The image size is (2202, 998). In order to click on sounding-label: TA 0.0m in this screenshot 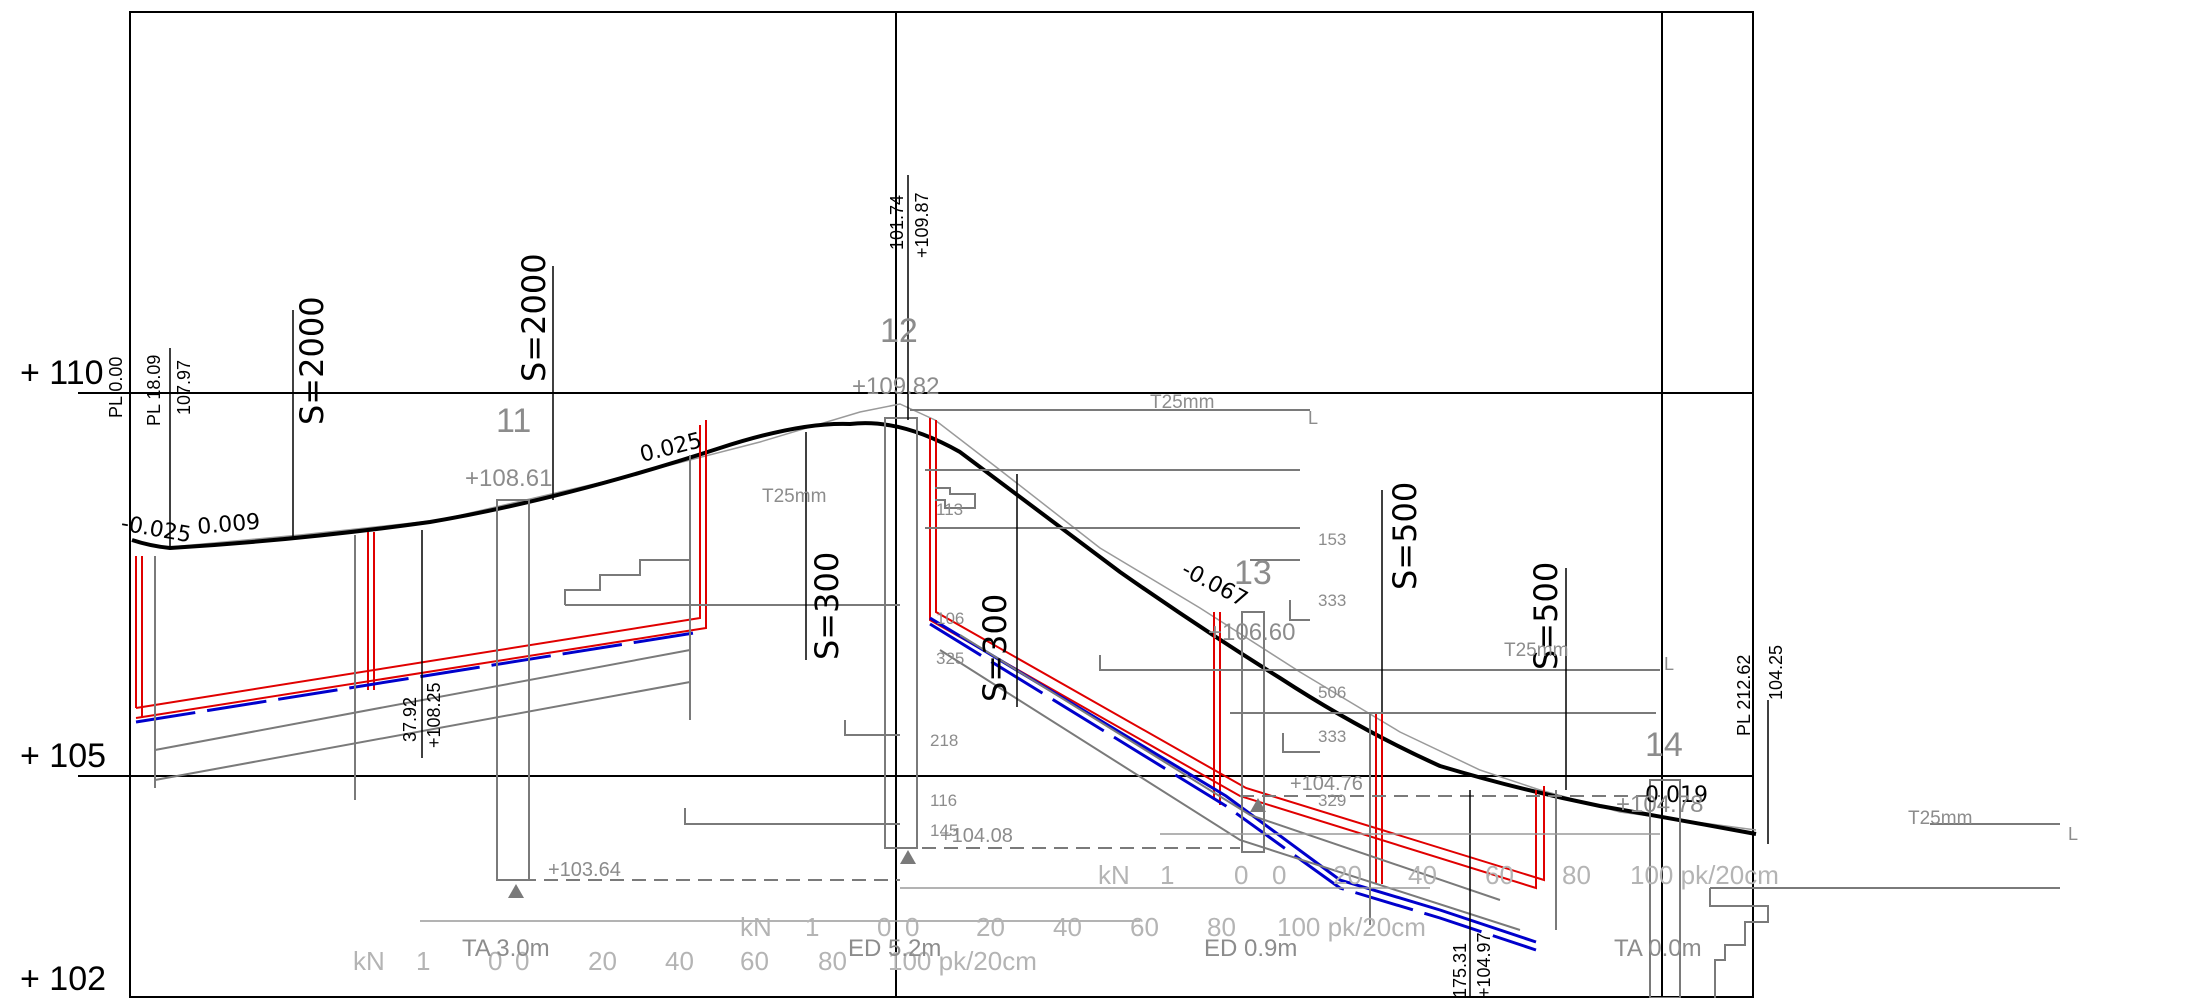, I will do `click(1658, 948)`.